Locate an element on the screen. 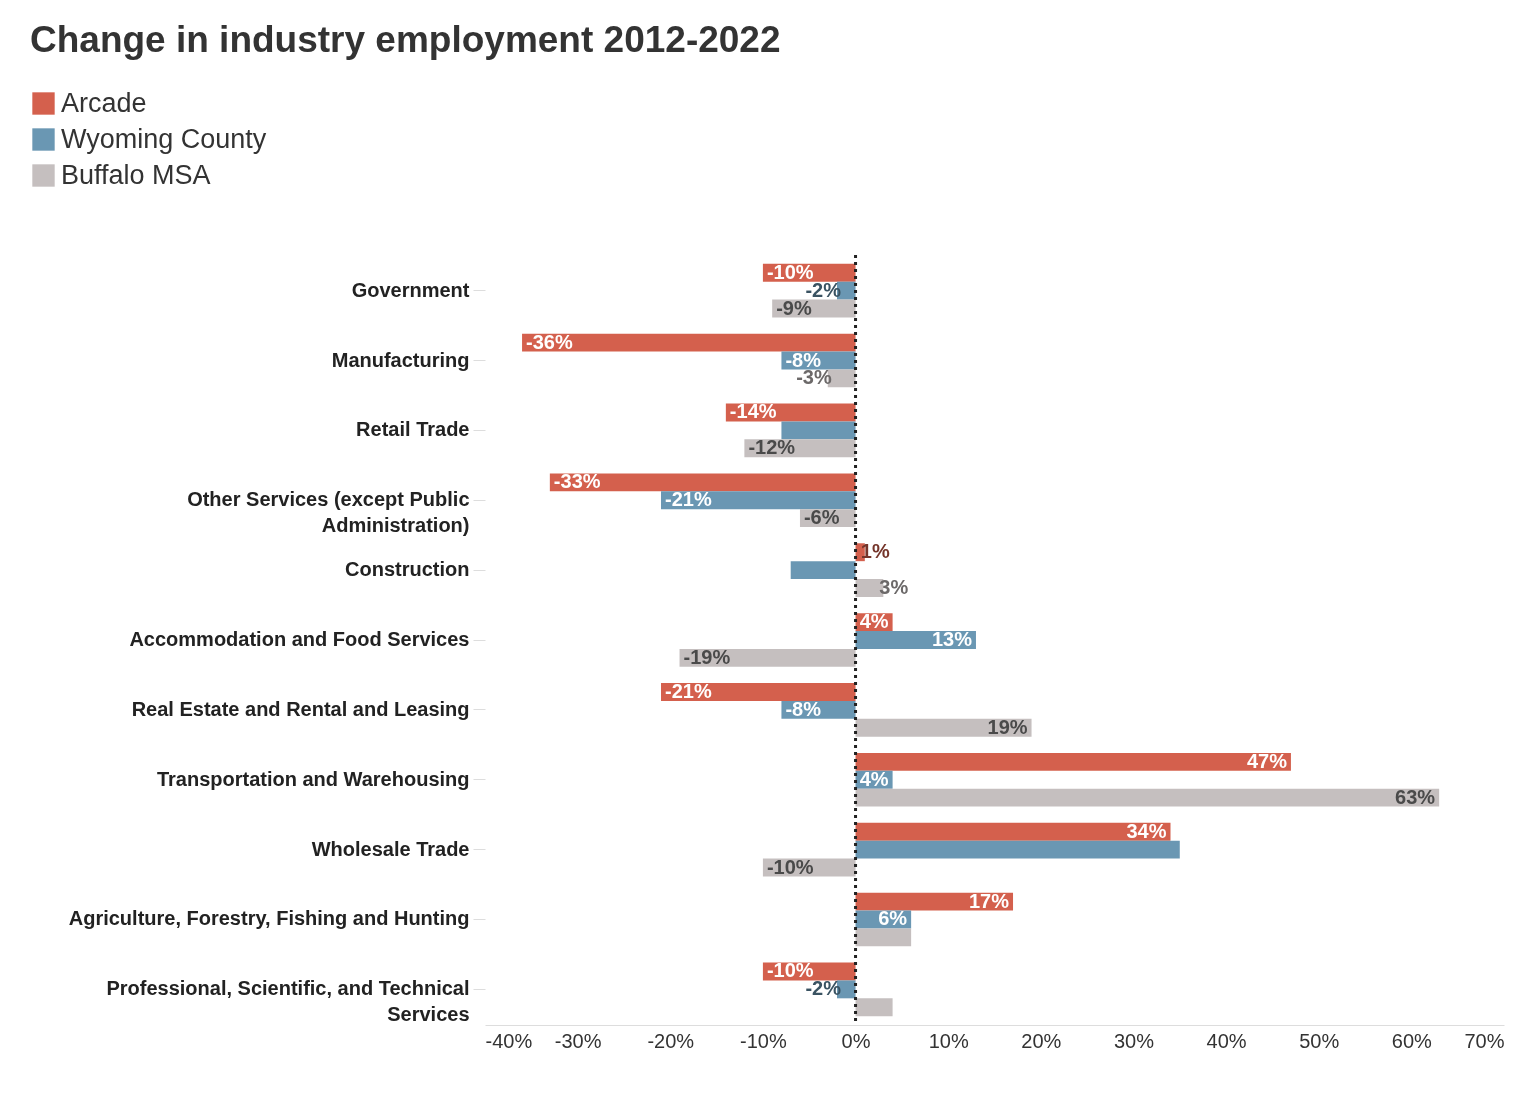 The image size is (1539, 1120). y-tick-label: Retail Trade is located at coordinates (413, 429).